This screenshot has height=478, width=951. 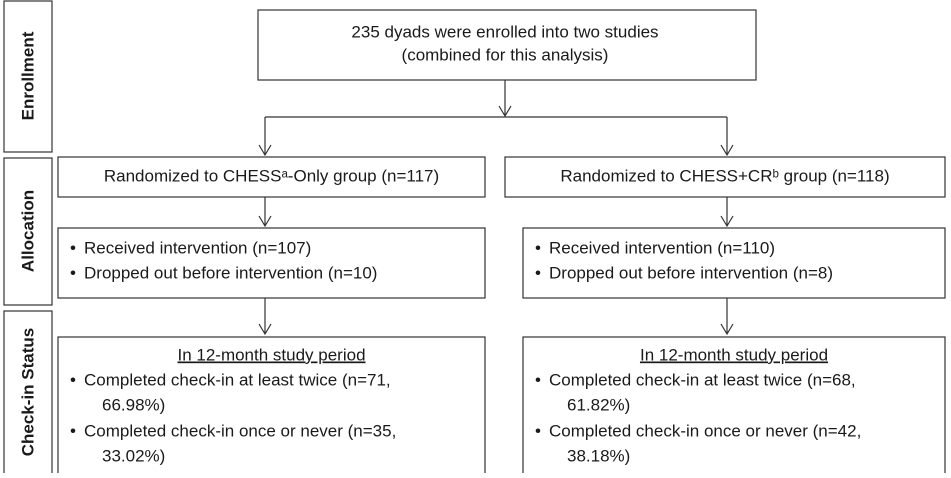 What do you see at coordinates (133, 404) in the screenshot?
I see `checkin-text: 66.98%)` at bounding box center [133, 404].